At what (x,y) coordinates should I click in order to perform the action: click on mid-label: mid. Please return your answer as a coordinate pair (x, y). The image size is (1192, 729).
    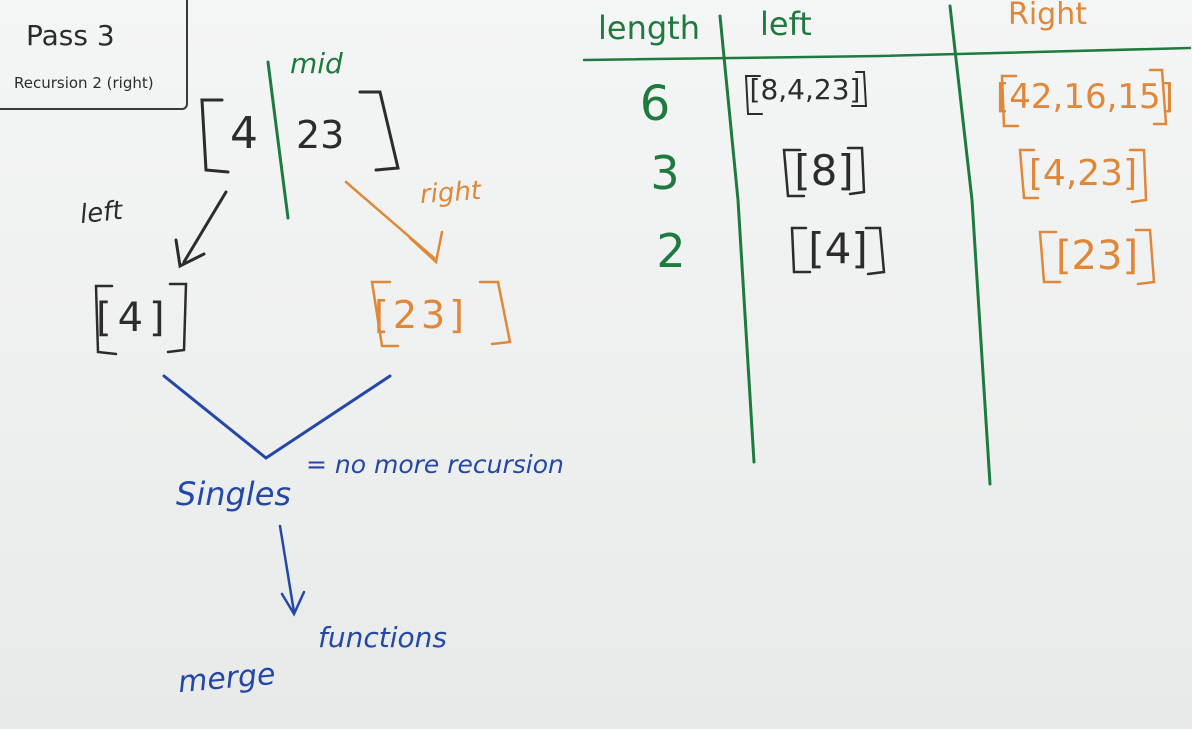
    Looking at the image, I should click on (316, 63).